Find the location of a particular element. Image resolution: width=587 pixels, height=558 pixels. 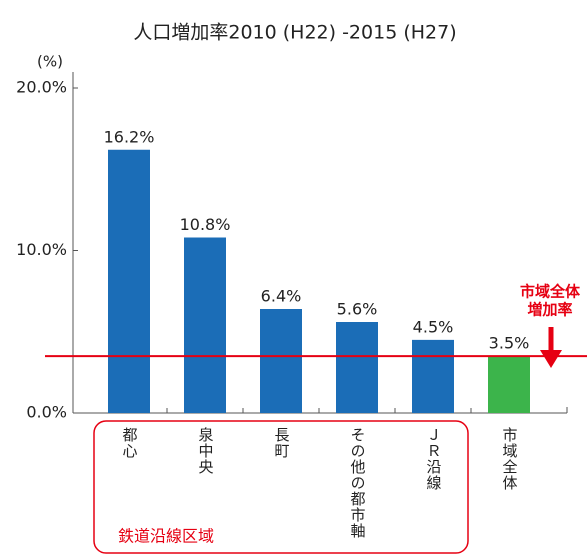

arrow-head is located at coordinates (551, 359).